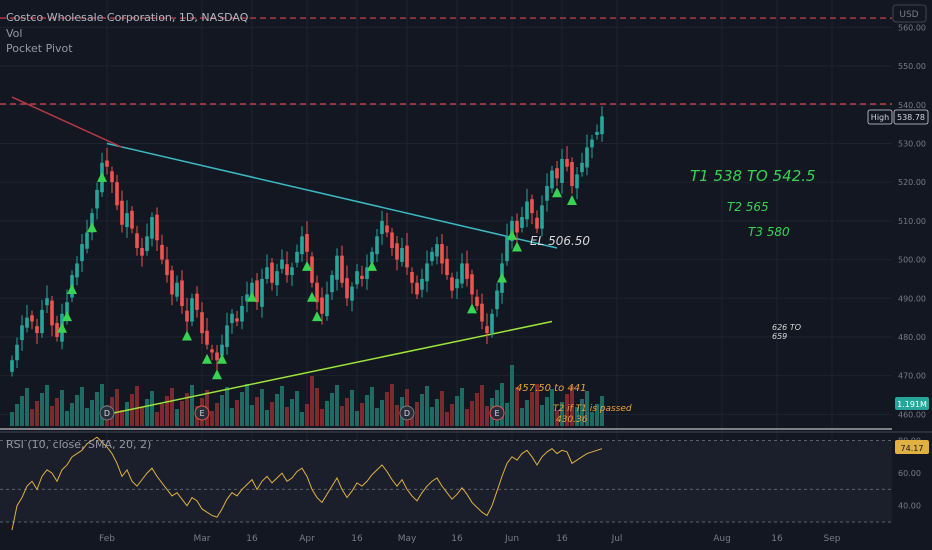 The image size is (932, 550). Describe the element at coordinates (332, 195) in the screenshot. I see `trendline-cyan-resistance` at that location.